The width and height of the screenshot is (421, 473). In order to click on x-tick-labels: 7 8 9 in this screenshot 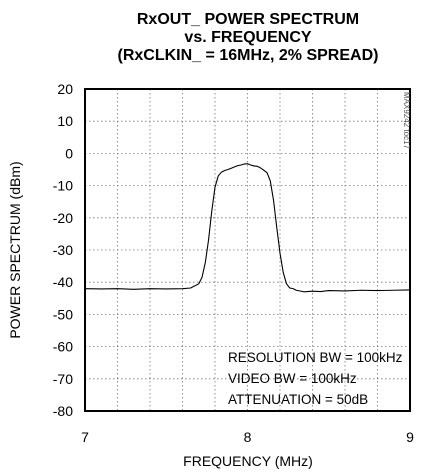, I will do `click(247, 437)`.